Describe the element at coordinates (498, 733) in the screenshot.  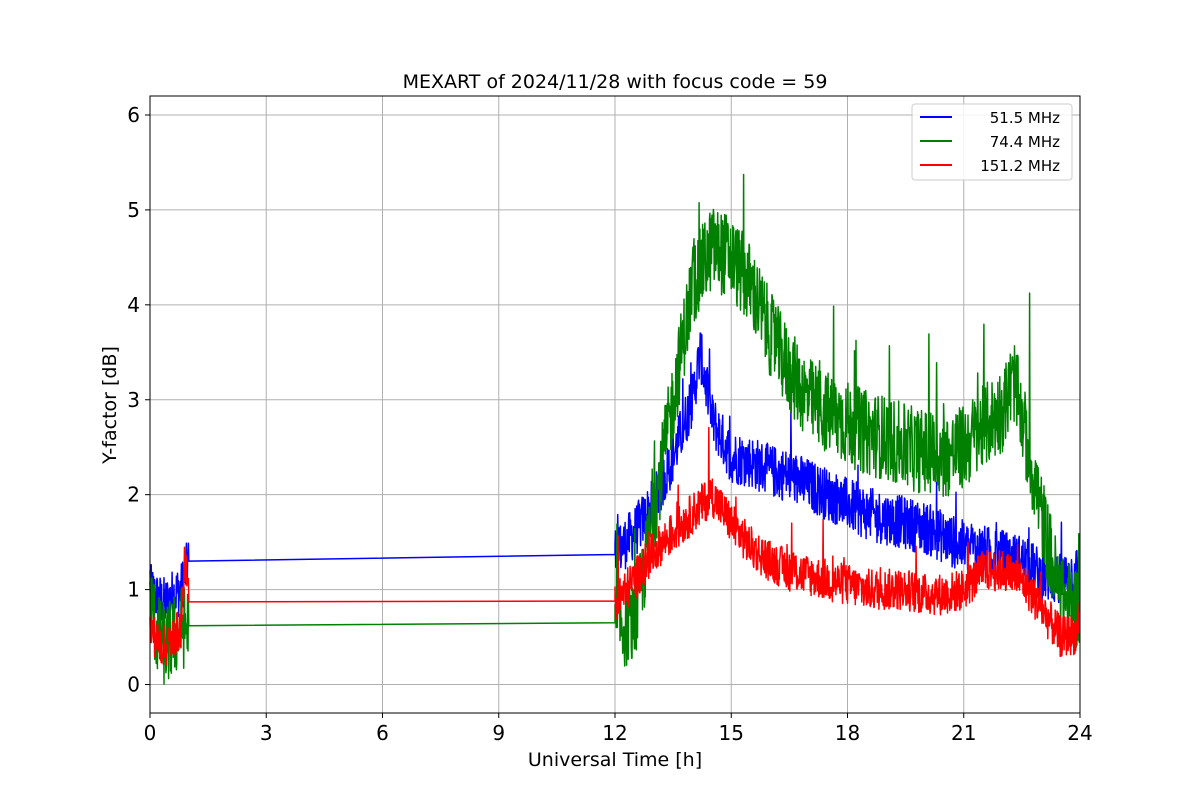
I see `x-tick-label: 9` at that location.